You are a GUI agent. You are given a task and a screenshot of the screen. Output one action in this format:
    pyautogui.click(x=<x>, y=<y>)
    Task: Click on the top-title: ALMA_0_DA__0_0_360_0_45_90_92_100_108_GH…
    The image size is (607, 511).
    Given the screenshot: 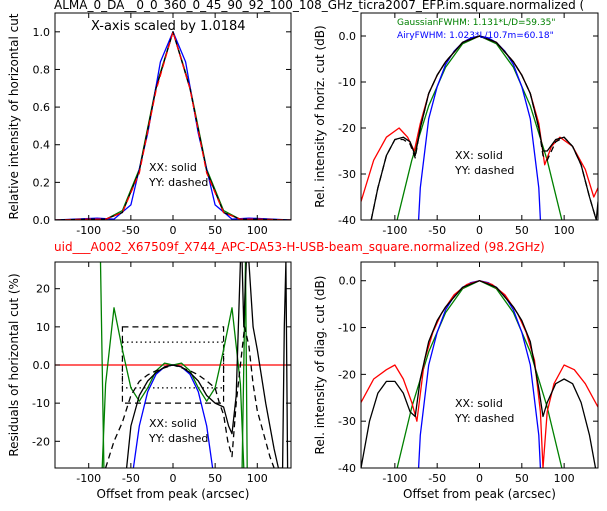 What is the action you would take?
    pyautogui.click(x=319, y=6)
    